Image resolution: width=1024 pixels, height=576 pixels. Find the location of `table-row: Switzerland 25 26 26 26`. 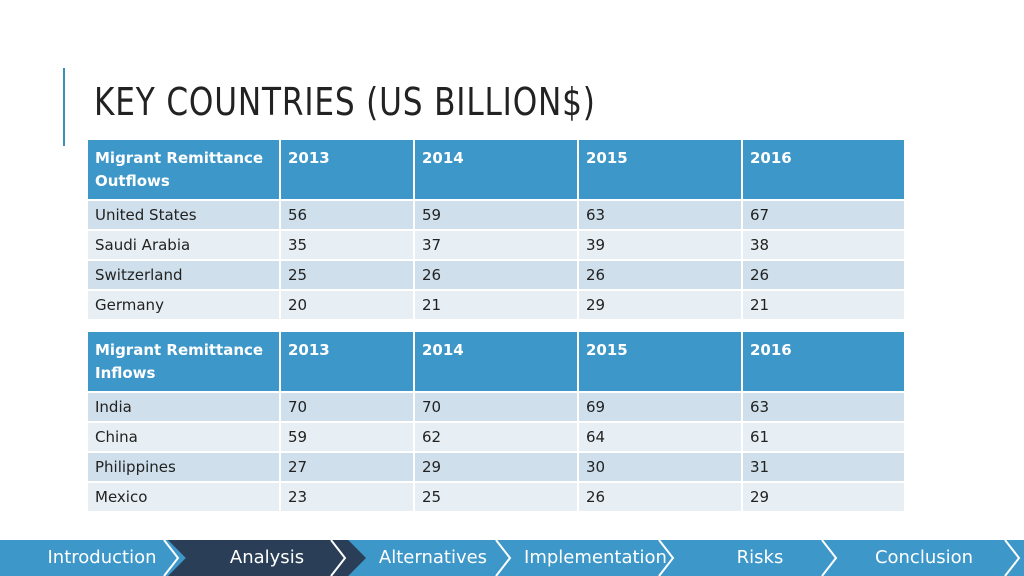

table-row: Switzerland 25 26 26 26 is located at coordinates (496, 275).